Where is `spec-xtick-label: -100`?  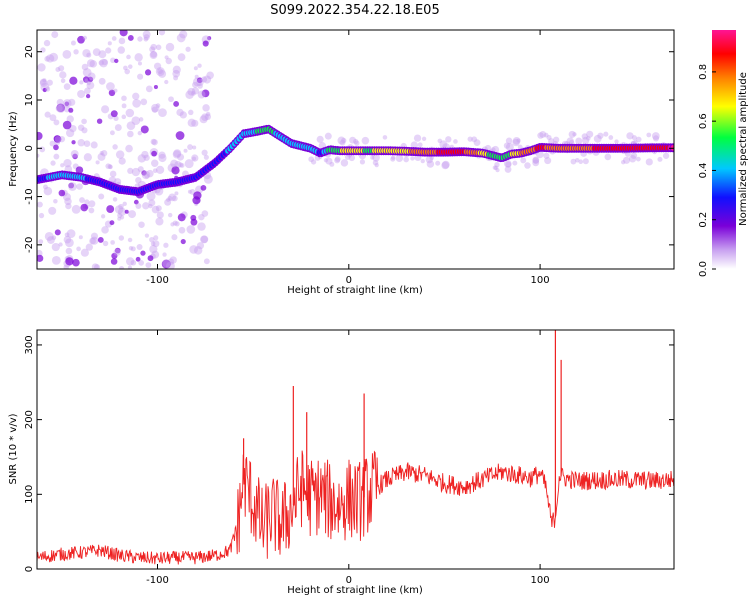
spec-xtick-label: -100 is located at coordinates (157, 280).